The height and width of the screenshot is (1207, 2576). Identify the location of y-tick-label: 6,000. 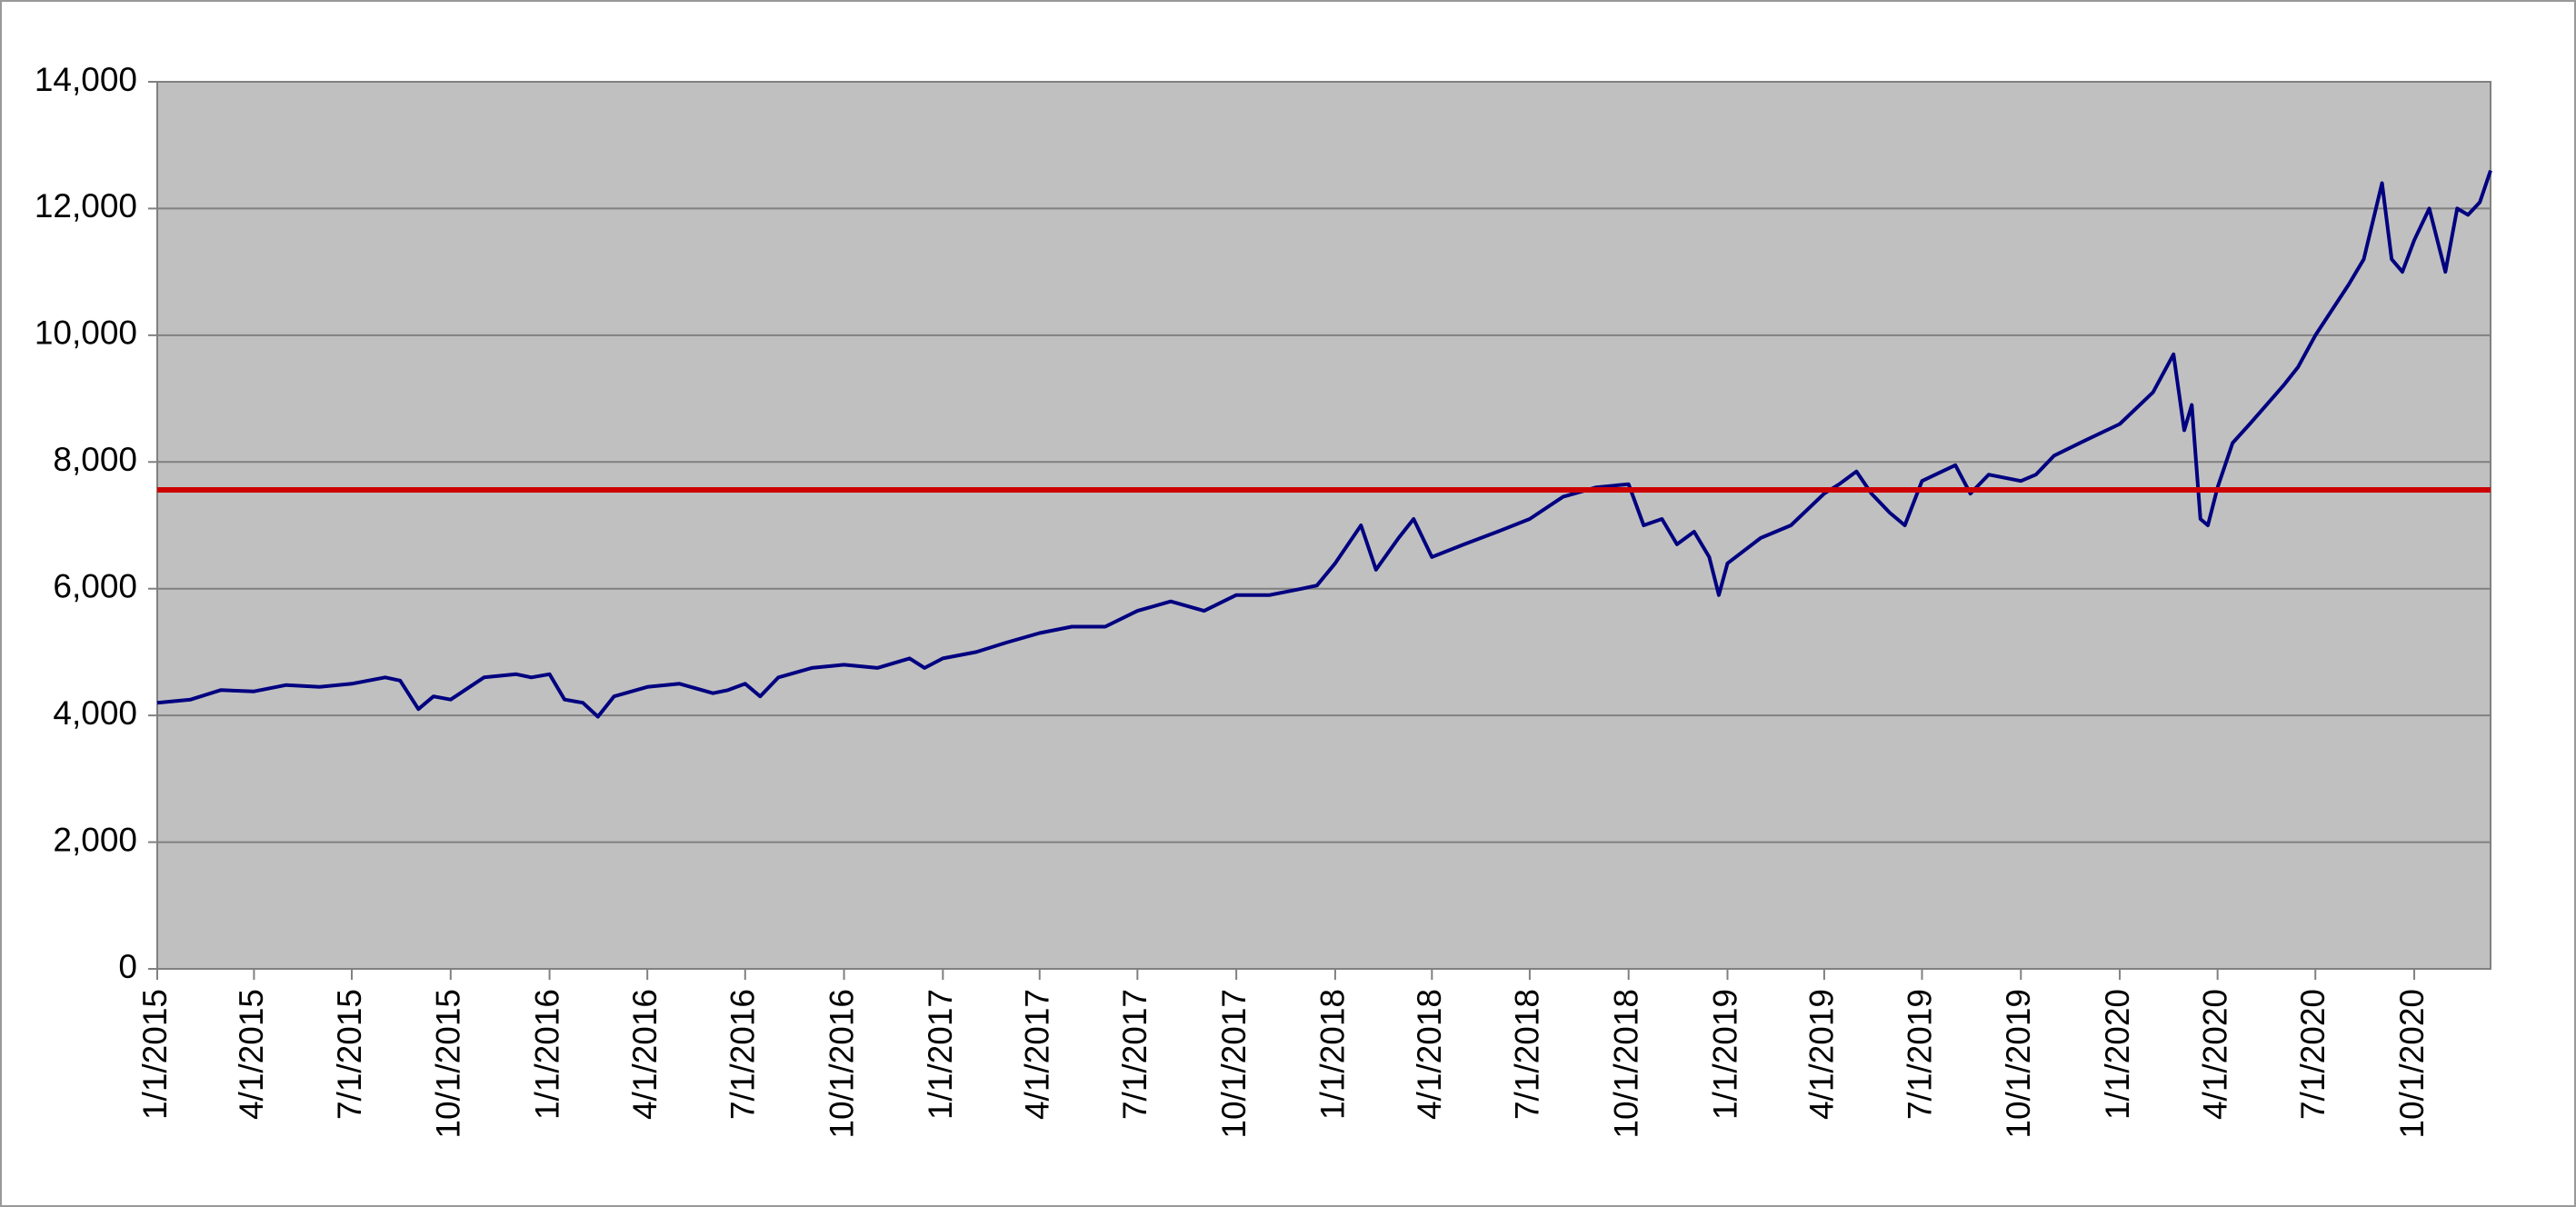
(95, 586).